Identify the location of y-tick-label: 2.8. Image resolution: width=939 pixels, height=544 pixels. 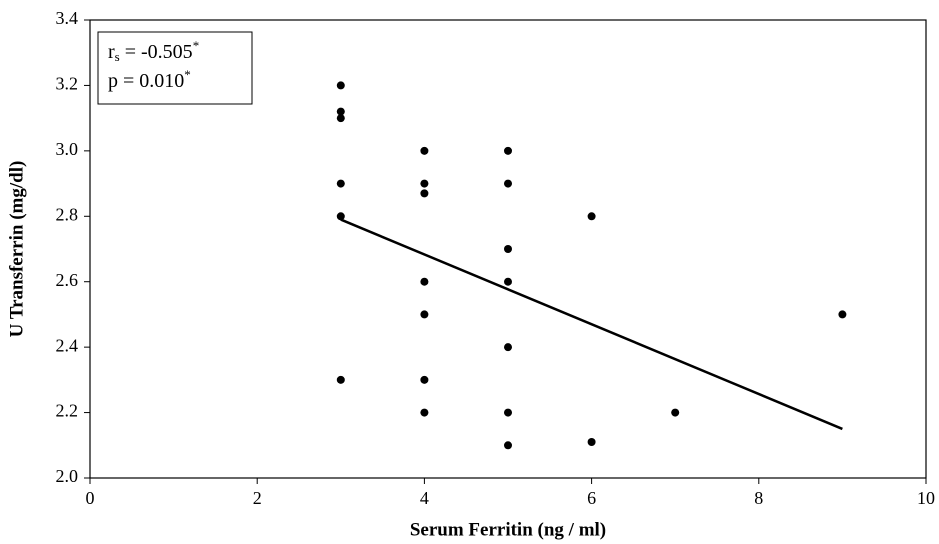
(67, 214).